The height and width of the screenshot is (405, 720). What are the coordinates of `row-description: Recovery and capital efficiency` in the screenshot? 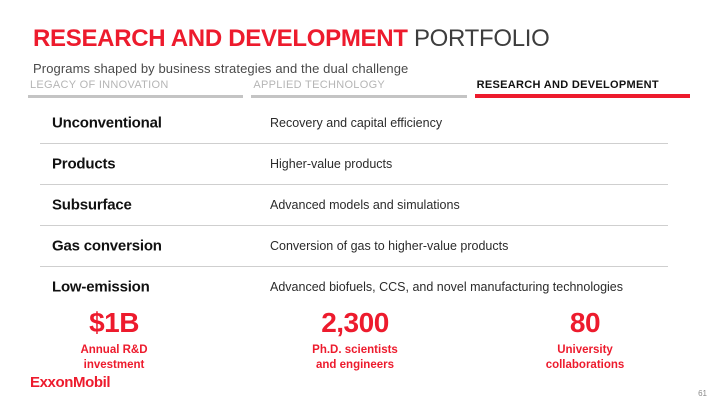 It's located at (356, 123).